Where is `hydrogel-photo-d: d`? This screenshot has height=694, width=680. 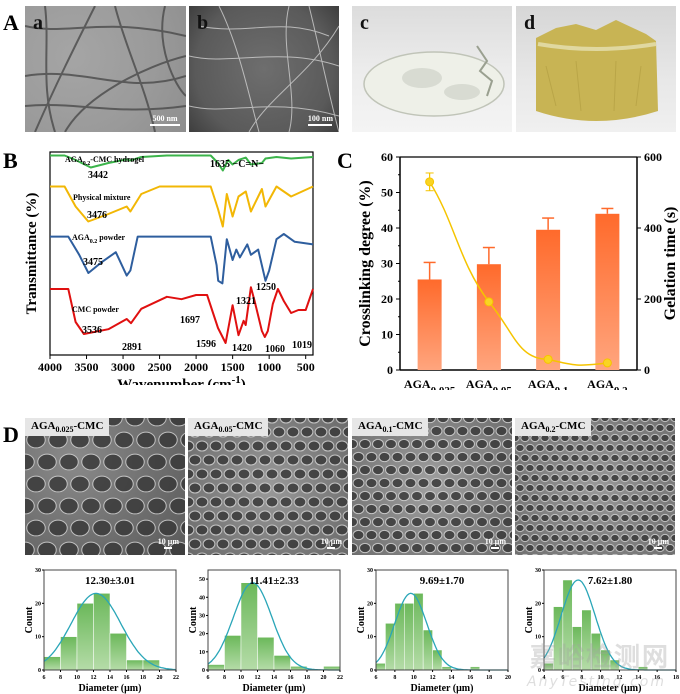
hydrogel-photo-d: d is located at coordinates (596, 69).